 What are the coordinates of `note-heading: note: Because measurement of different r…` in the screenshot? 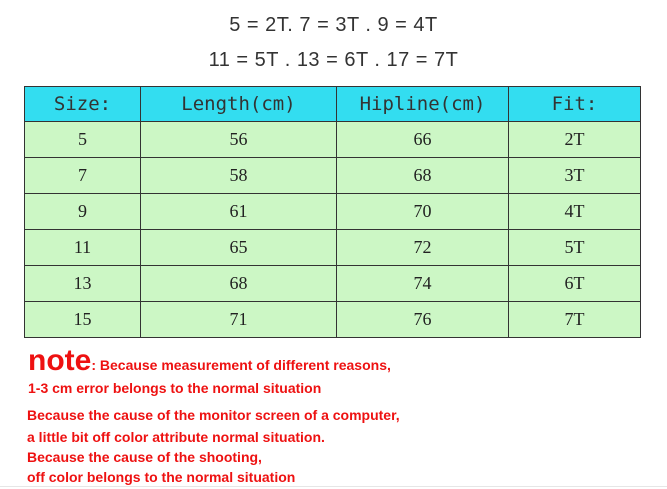 It's located at (209, 361).